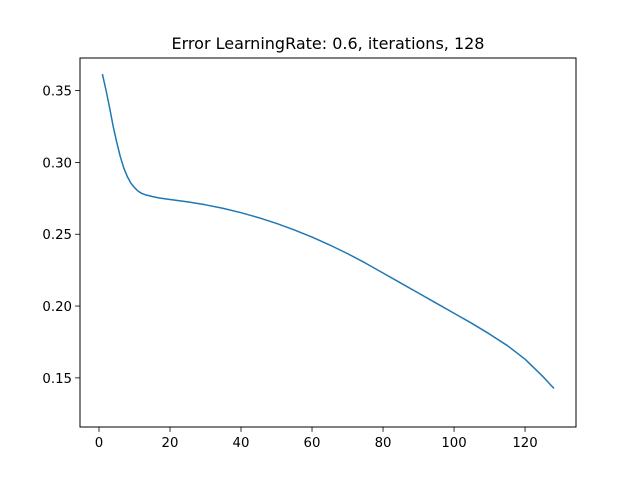  What do you see at coordinates (57, 307) in the screenshot?
I see `y-tick-label: 0.20` at bounding box center [57, 307].